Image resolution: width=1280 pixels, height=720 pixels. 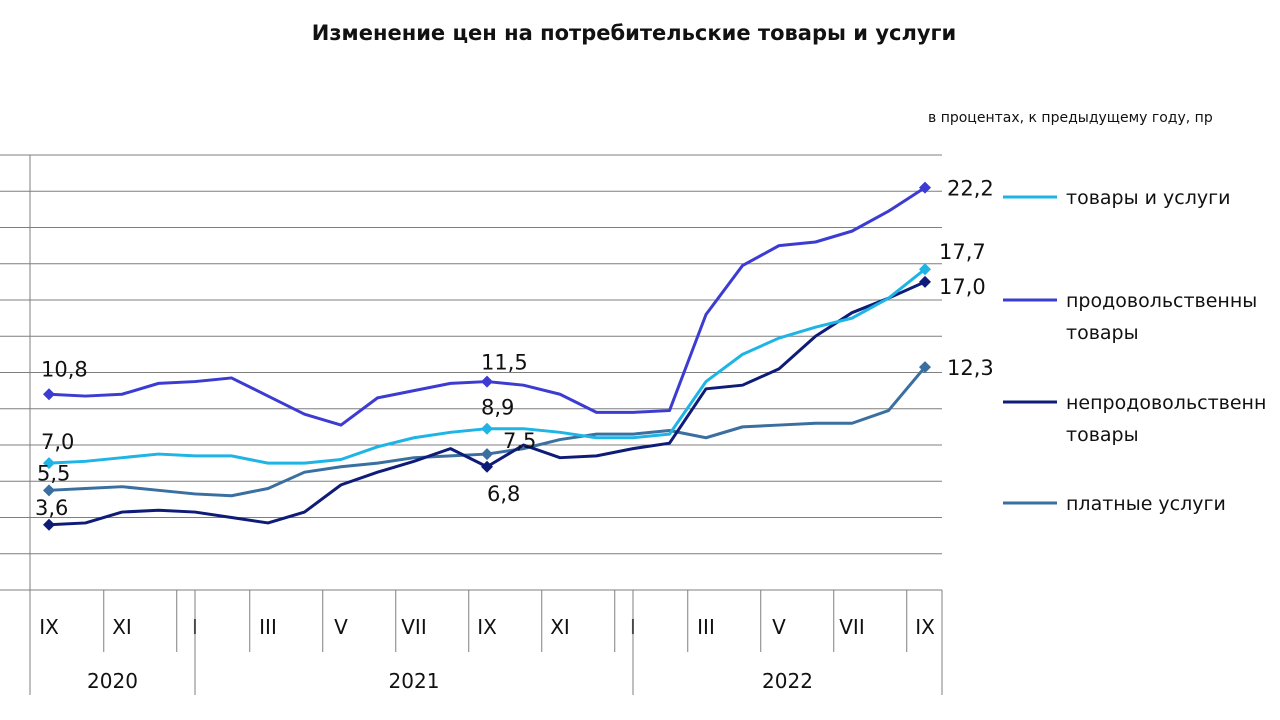 What do you see at coordinates (970, 189) in the screenshot?
I see `data-label: 22,2` at bounding box center [970, 189].